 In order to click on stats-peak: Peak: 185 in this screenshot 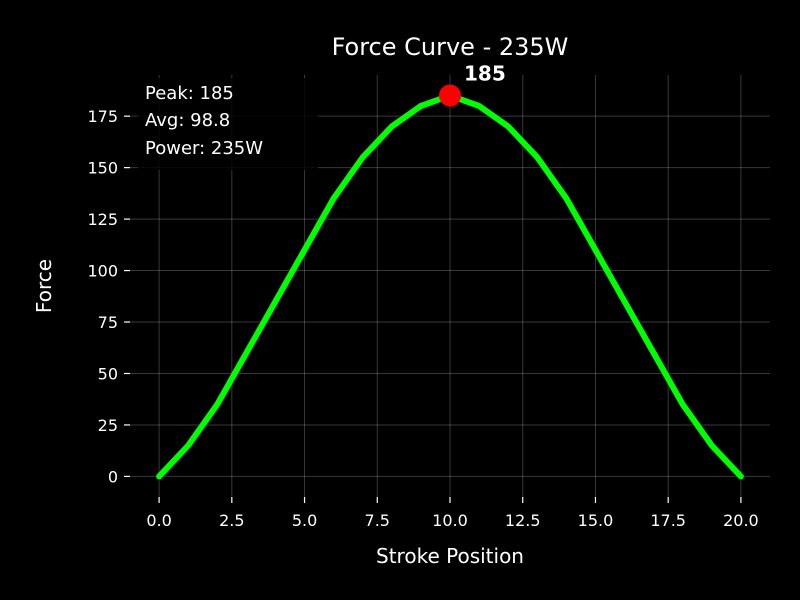, I will do `click(189, 93)`.